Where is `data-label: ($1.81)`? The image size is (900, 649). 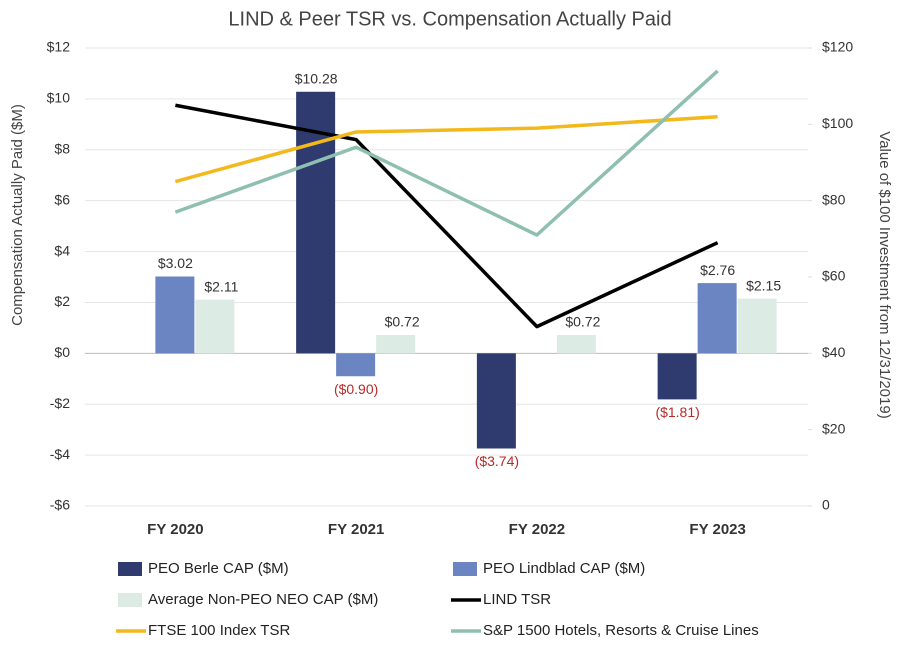
data-label: ($1.81) is located at coordinates (677, 412).